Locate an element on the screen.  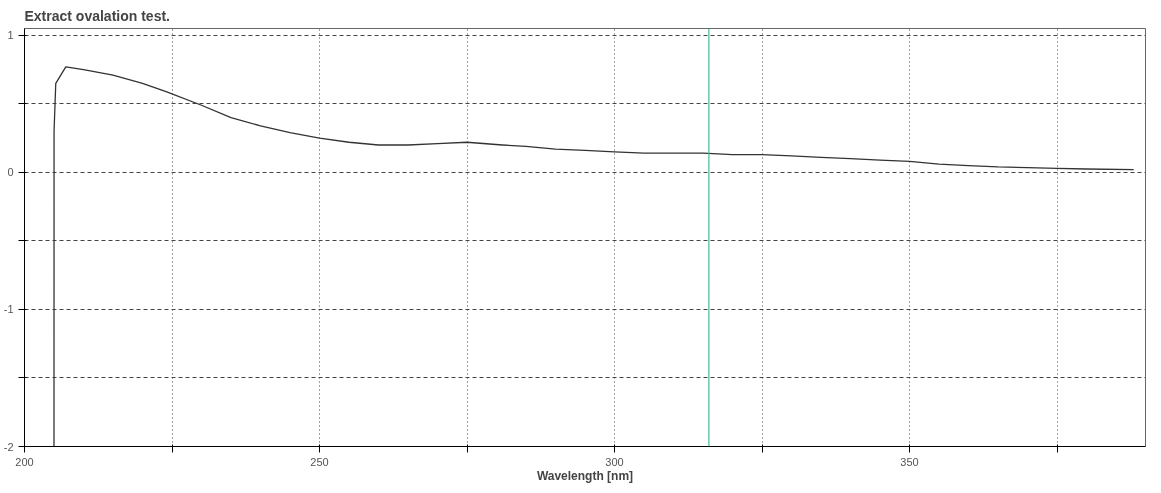
y-tick-label: -1 is located at coordinates (8, 309).